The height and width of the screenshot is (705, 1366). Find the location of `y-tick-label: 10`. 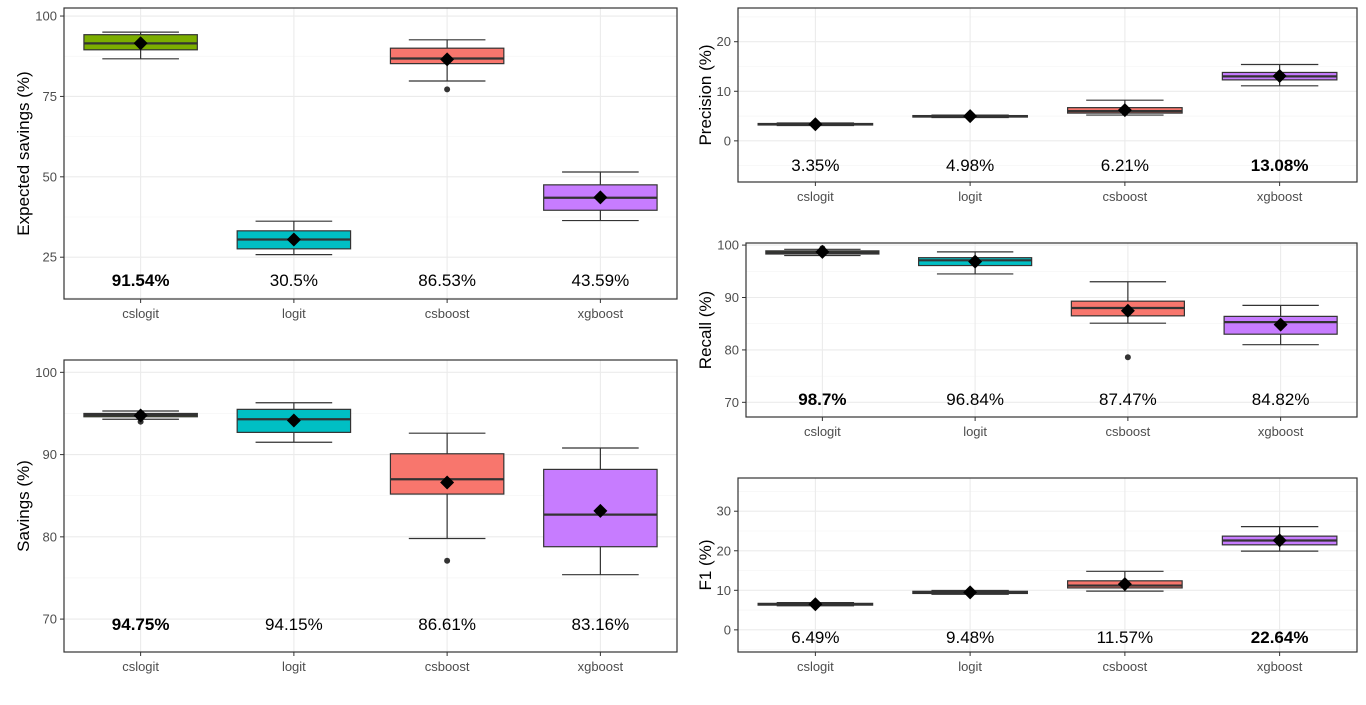

y-tick-label: 10 is located at coordinates (724, 91).